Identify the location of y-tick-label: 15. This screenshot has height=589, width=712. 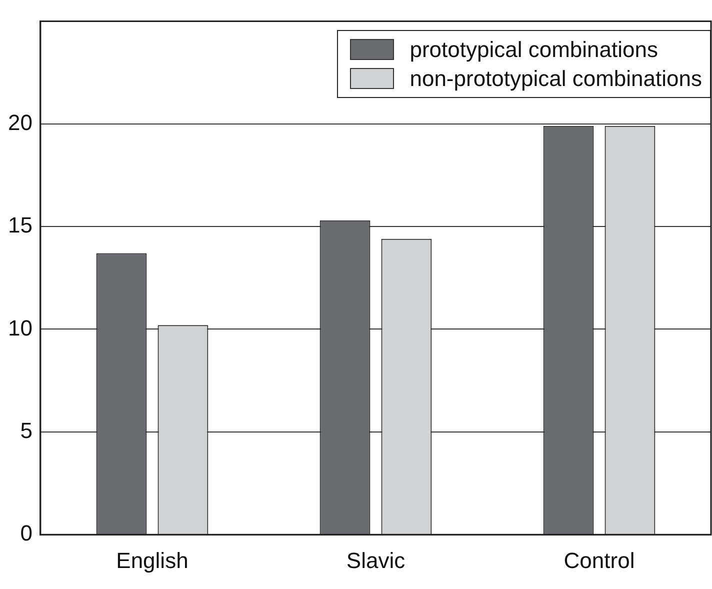
(20, 225).